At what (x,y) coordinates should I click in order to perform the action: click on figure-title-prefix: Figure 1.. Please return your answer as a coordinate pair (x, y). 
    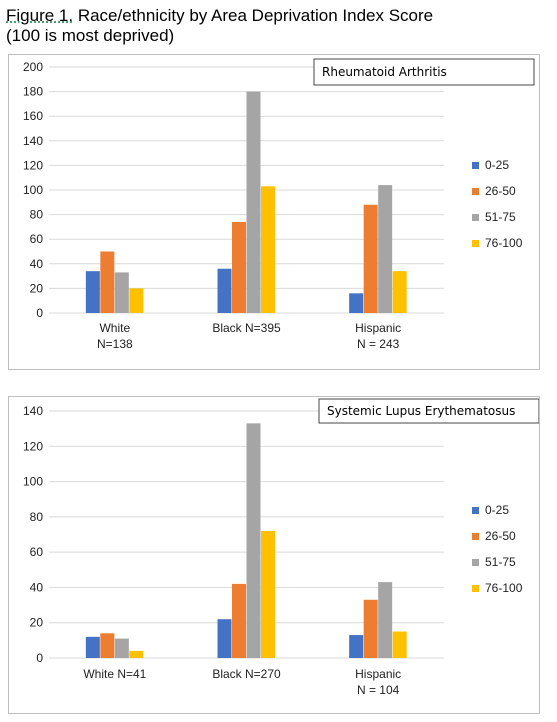
    Looking at the image, I should click on (40, 15).